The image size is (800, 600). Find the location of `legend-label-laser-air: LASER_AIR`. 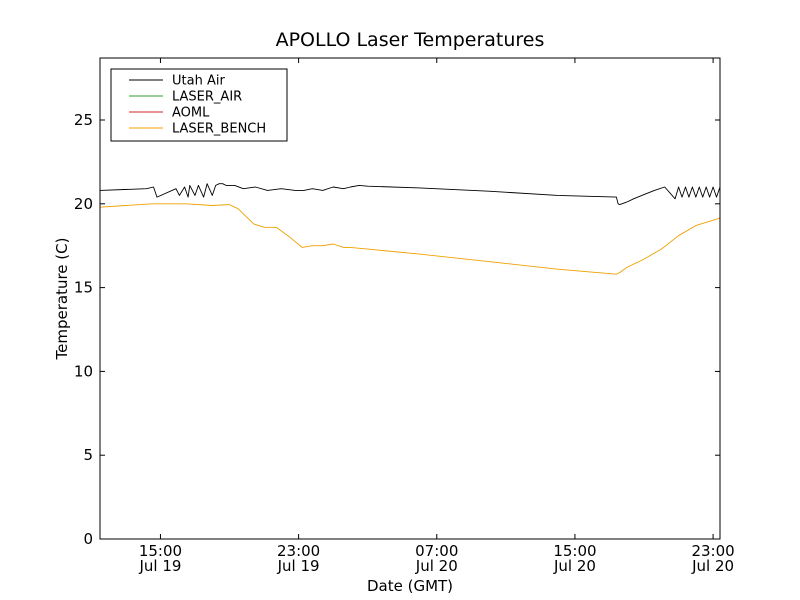

legend-label-laser-air: LASER_AIR is located at coordinates (207, 97).